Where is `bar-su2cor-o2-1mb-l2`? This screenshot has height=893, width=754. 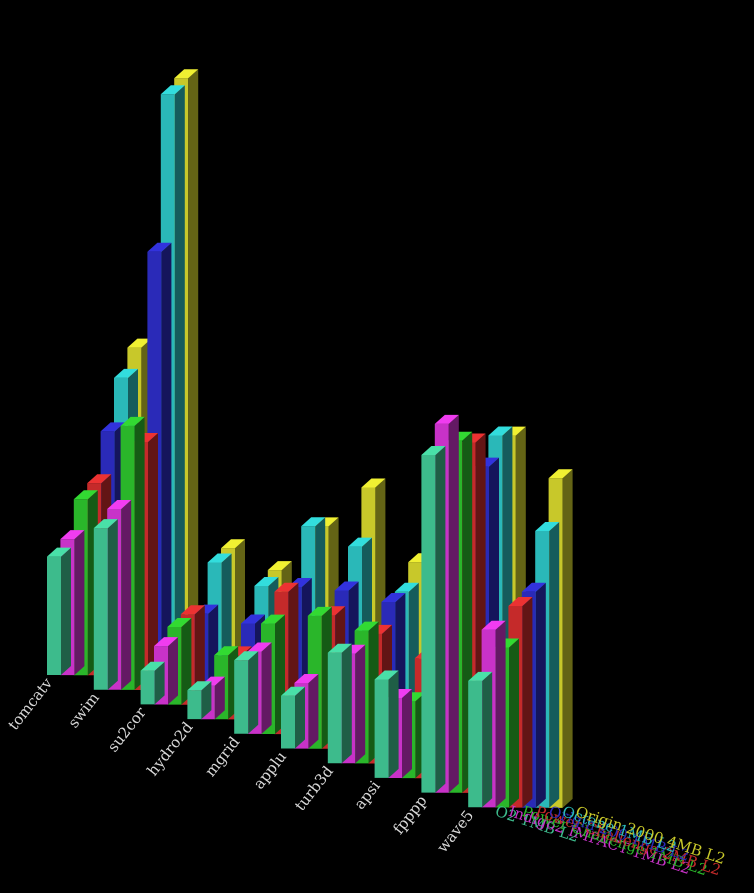
bar-su2cor-o2-1mb-l2 is located at coordinates (152, 683).